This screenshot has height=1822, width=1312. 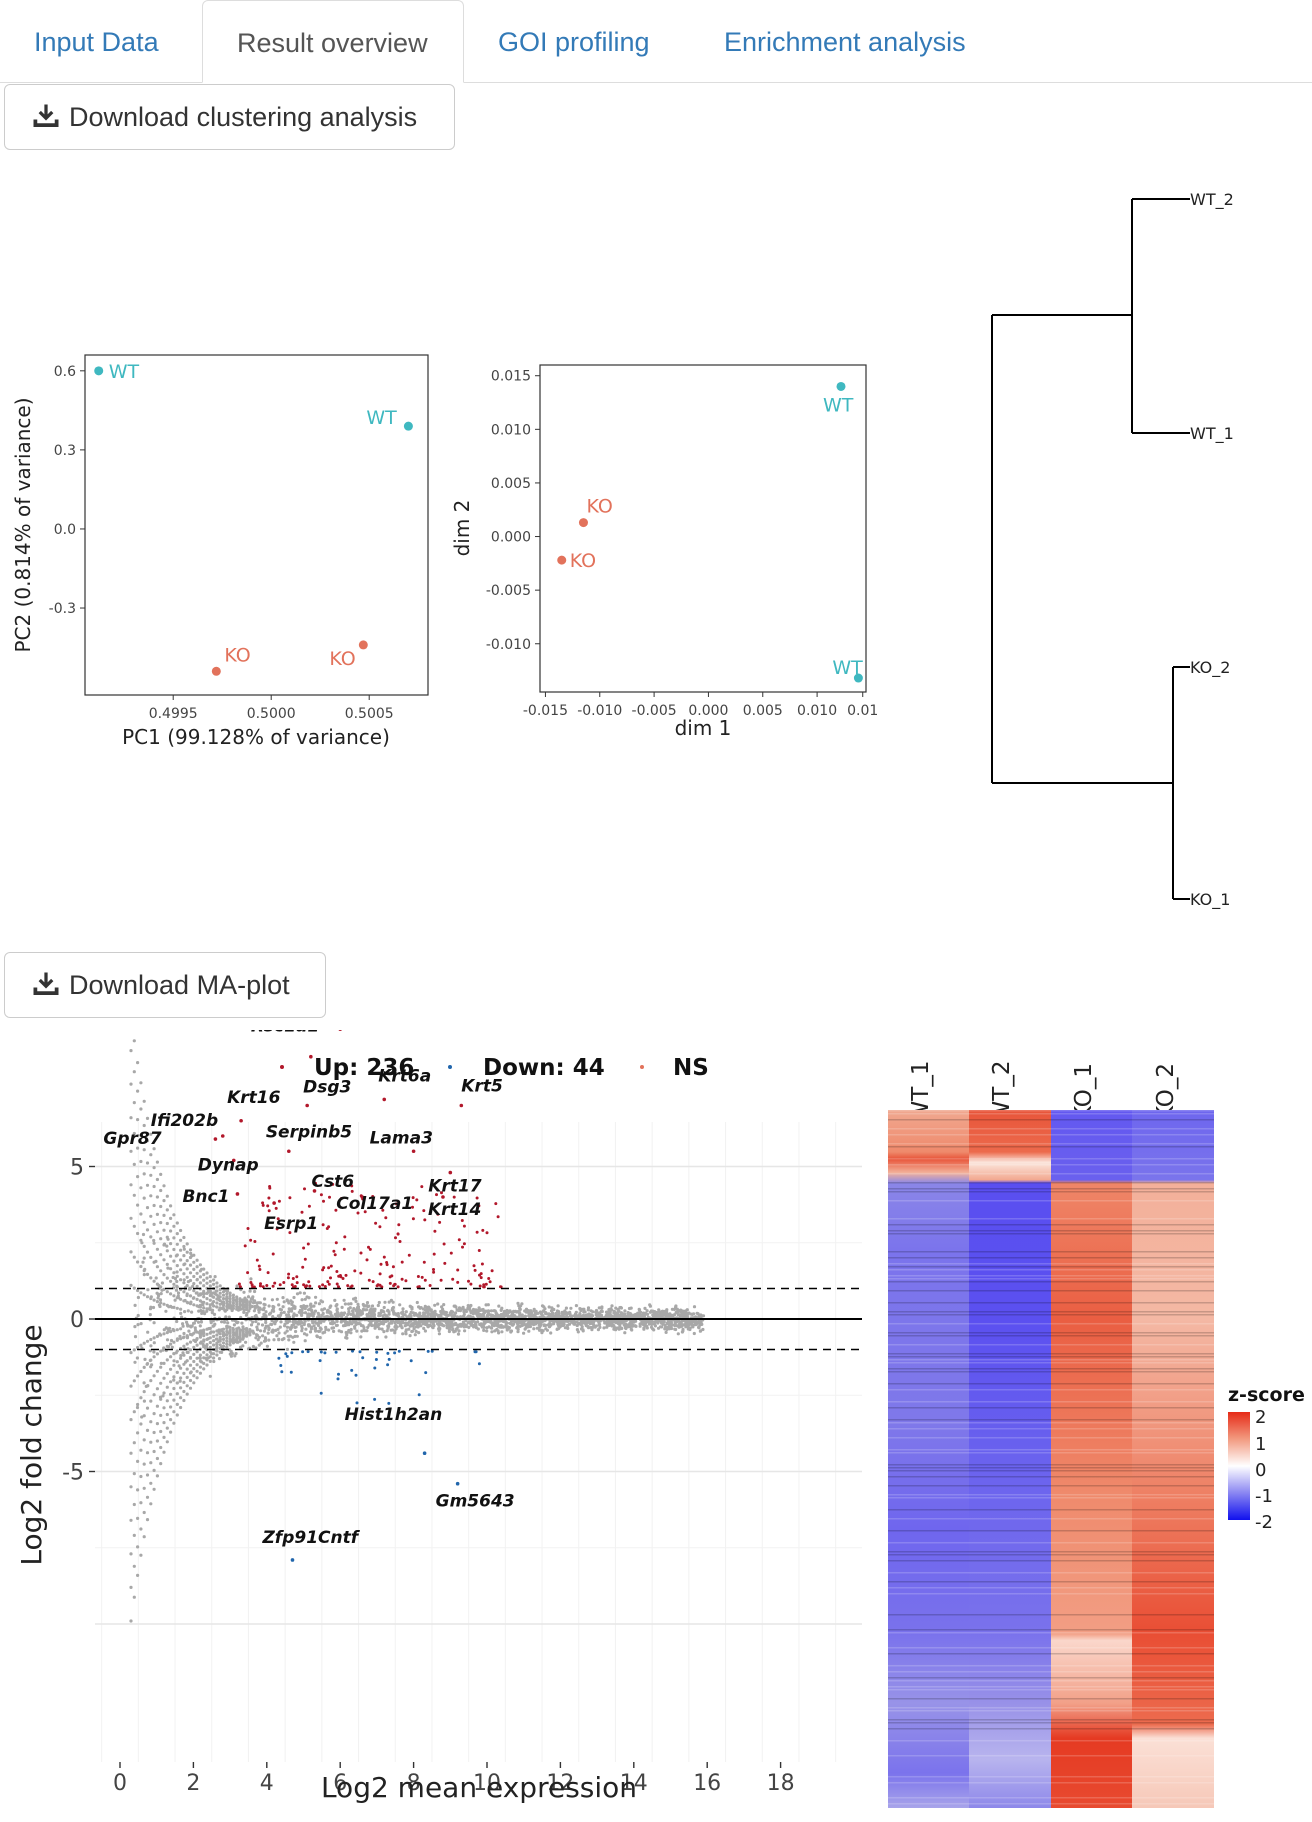 I want to click on tab-goi-profiling: GOI profiling, so click(x=574, y=42).